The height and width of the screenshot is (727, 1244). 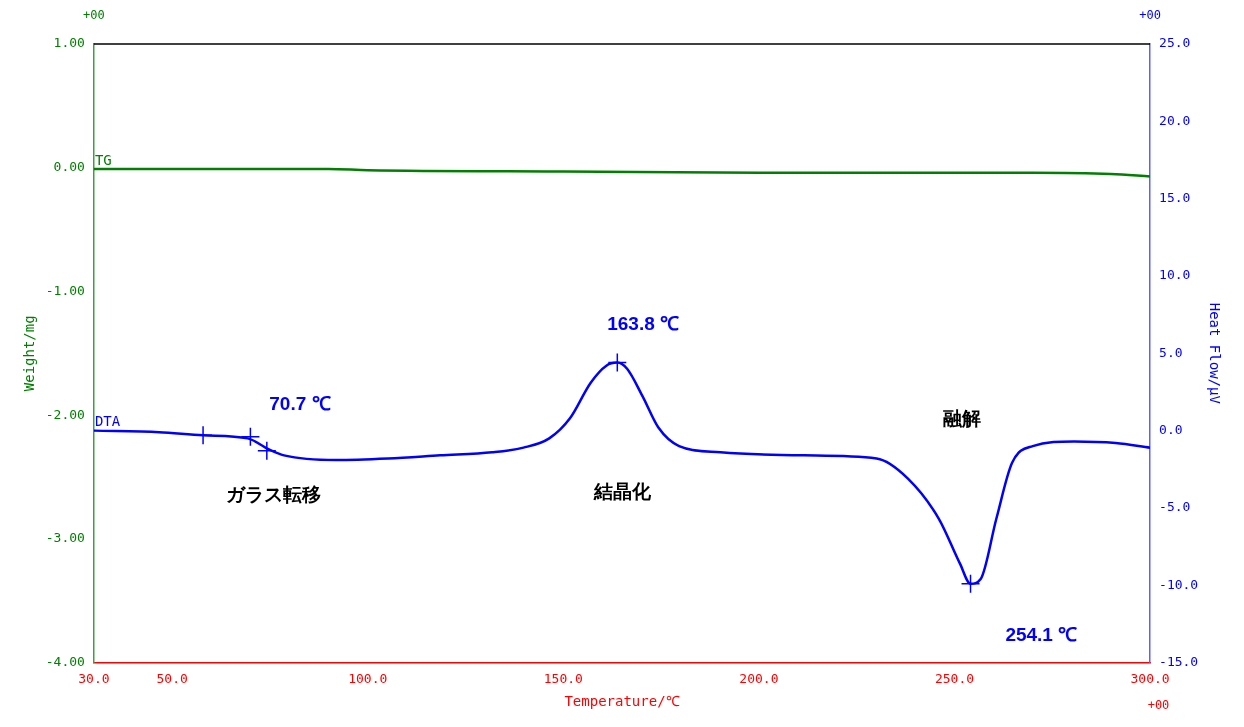 I want to click on x-tick-label: 150.0, so click(x=563, y=678).